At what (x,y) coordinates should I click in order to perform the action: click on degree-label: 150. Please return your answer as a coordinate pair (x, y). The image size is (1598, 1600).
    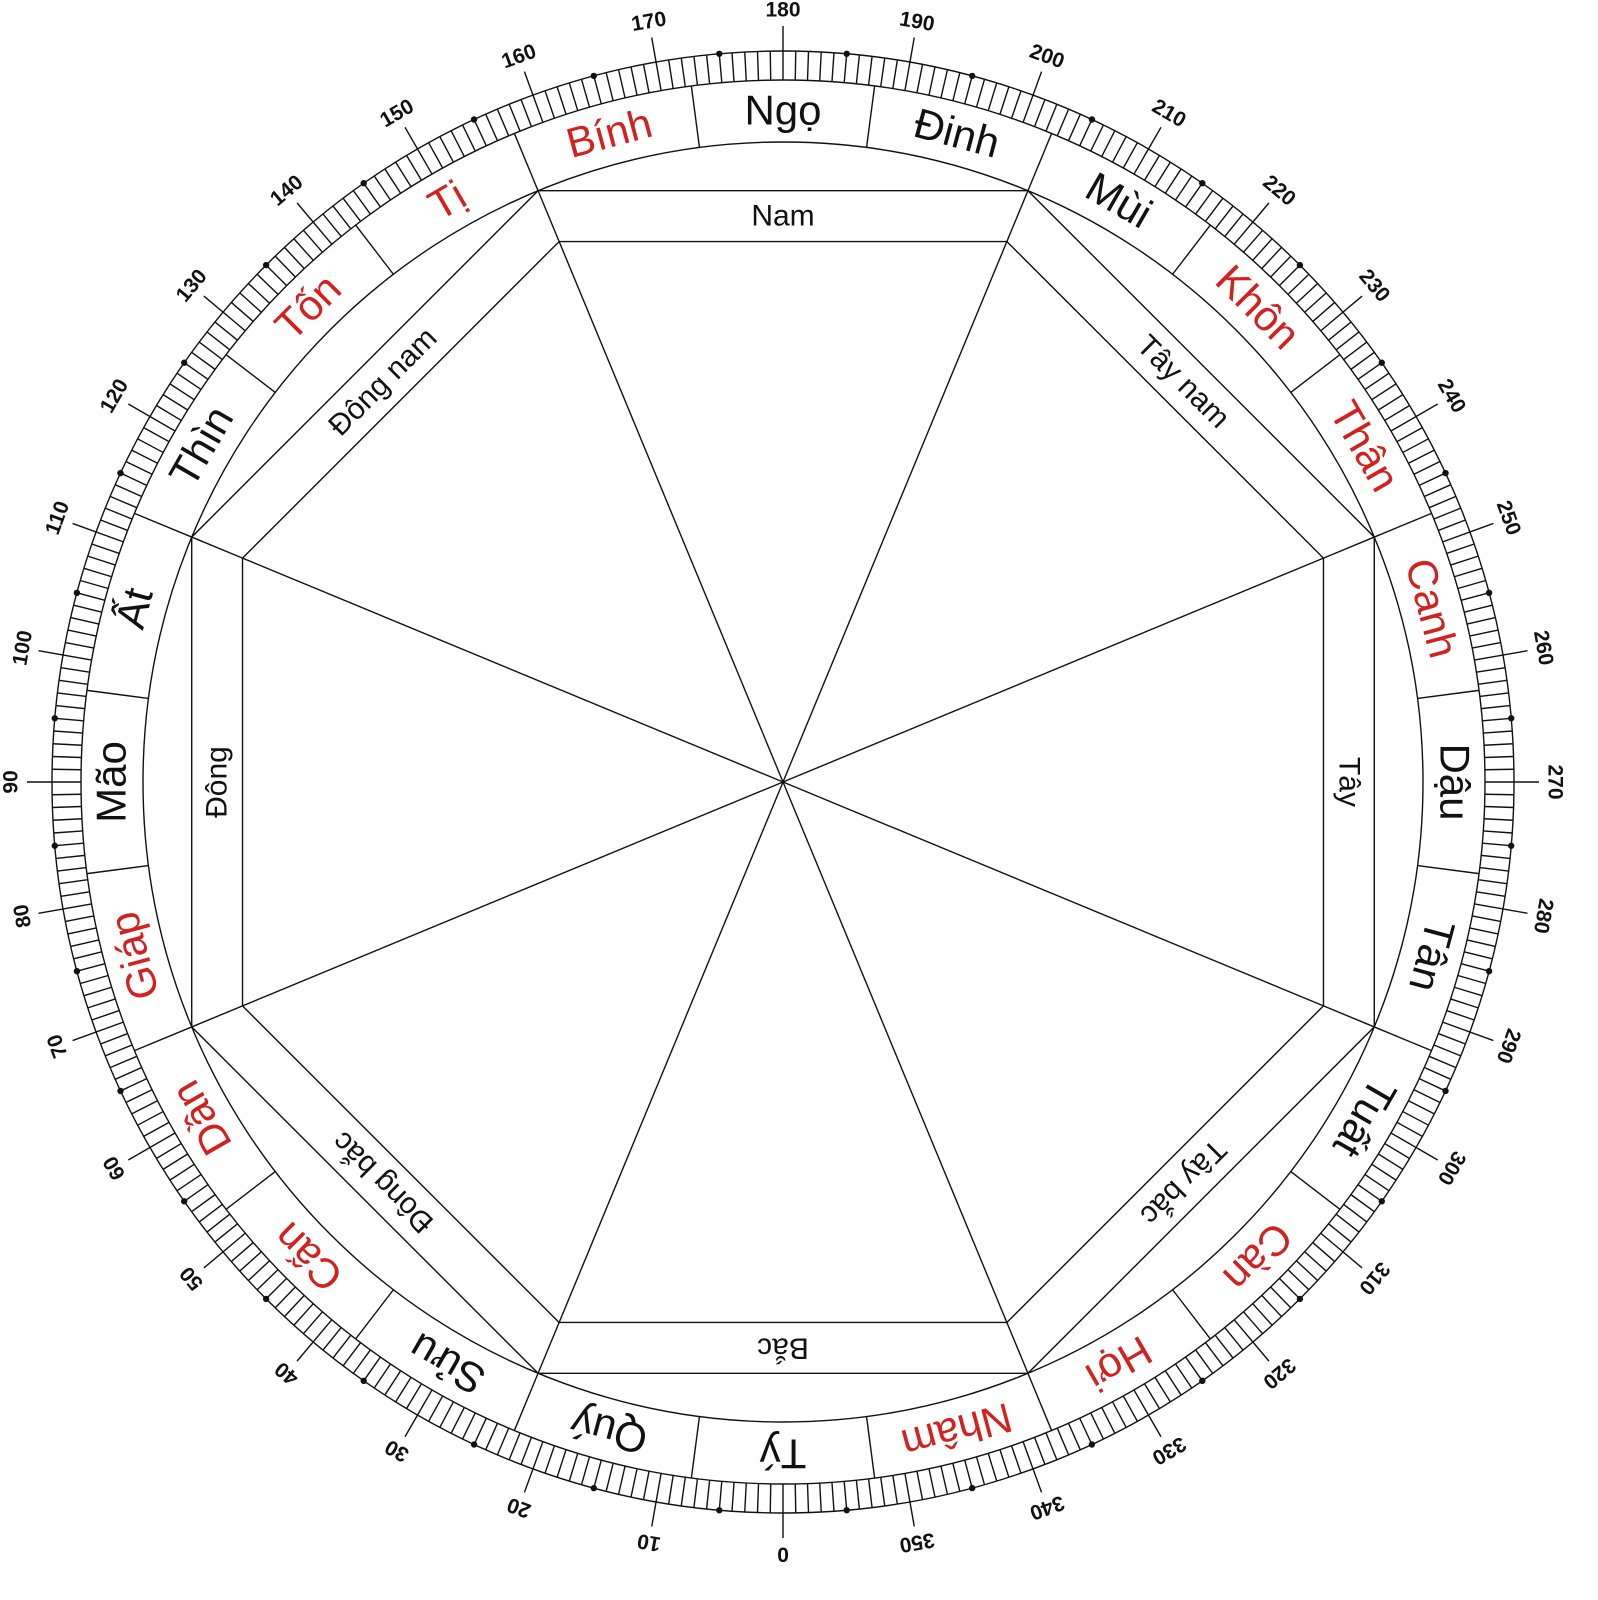
    Looking at the image, I should click on (397, 113).